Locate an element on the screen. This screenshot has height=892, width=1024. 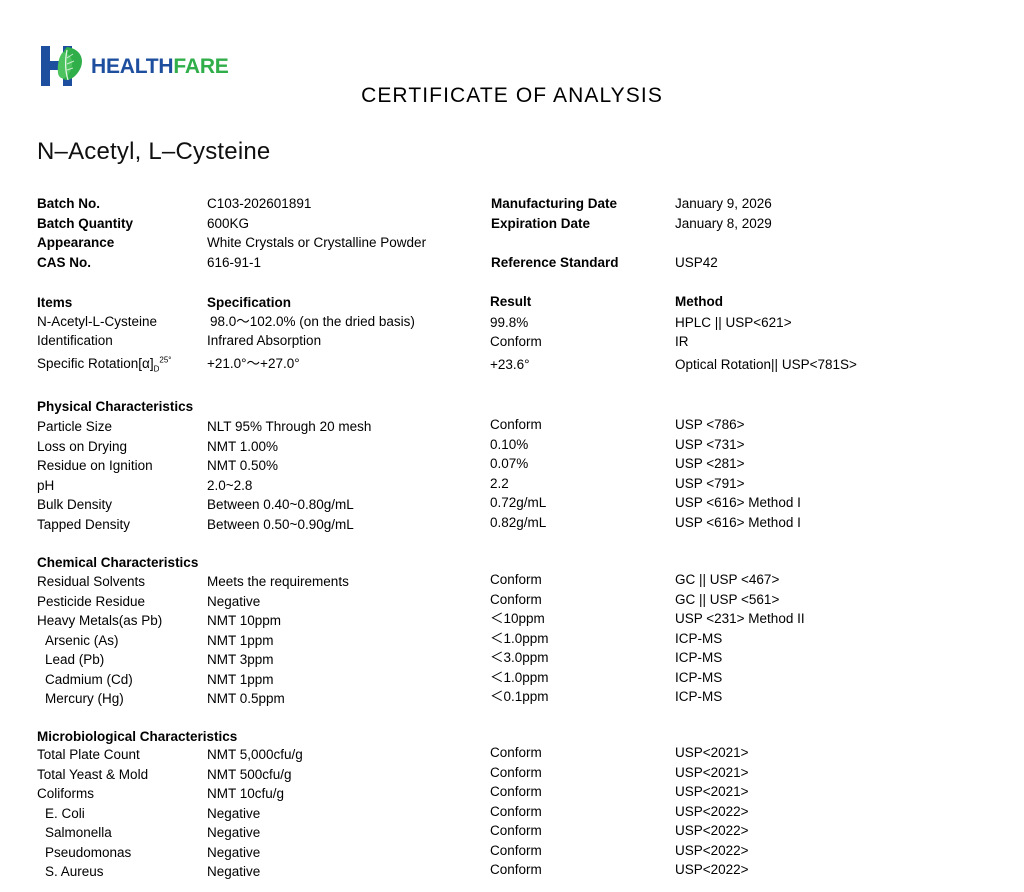
section-title-physical: Physical Characteristics is located at coordinates (115, 406).